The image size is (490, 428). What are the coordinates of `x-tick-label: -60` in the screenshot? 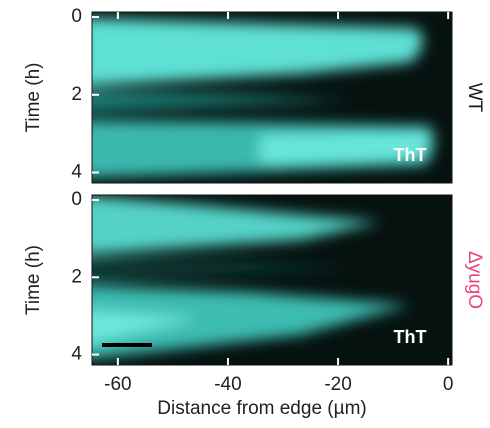 It's located at (117, 384).